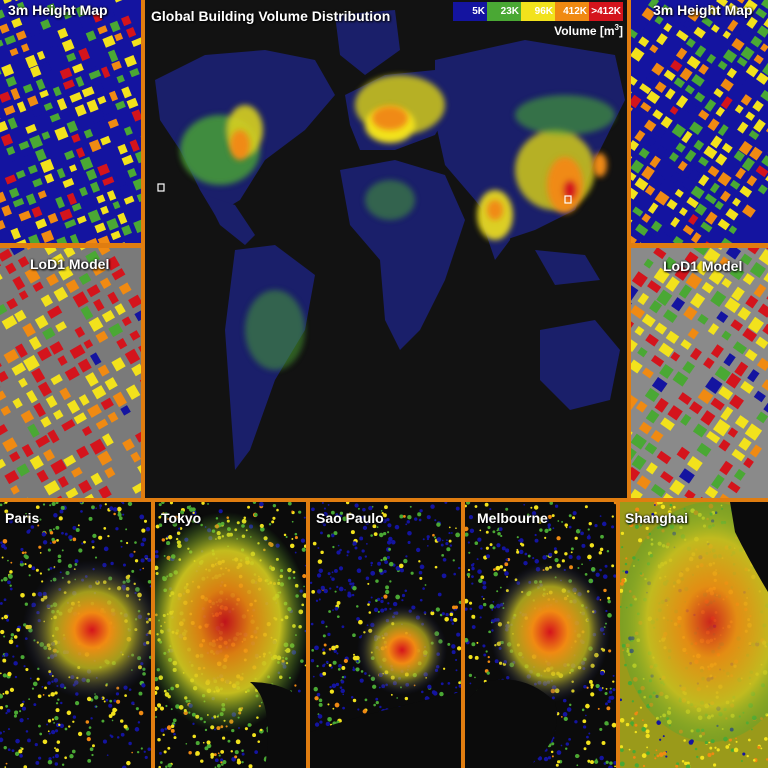 The width and height of the screenshot is (768, 768). I want to click on left-height-map-label: 3m Height Map, so click(58, 10).